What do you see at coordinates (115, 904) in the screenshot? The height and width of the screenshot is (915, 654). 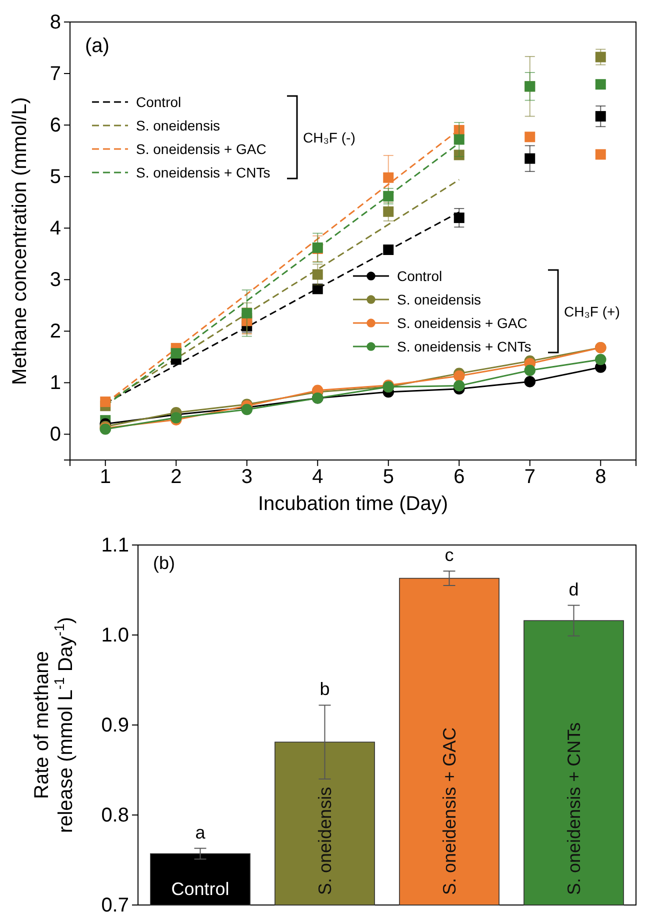 I see `y-tick-label: 0.7` at bounding box center [115, 904].